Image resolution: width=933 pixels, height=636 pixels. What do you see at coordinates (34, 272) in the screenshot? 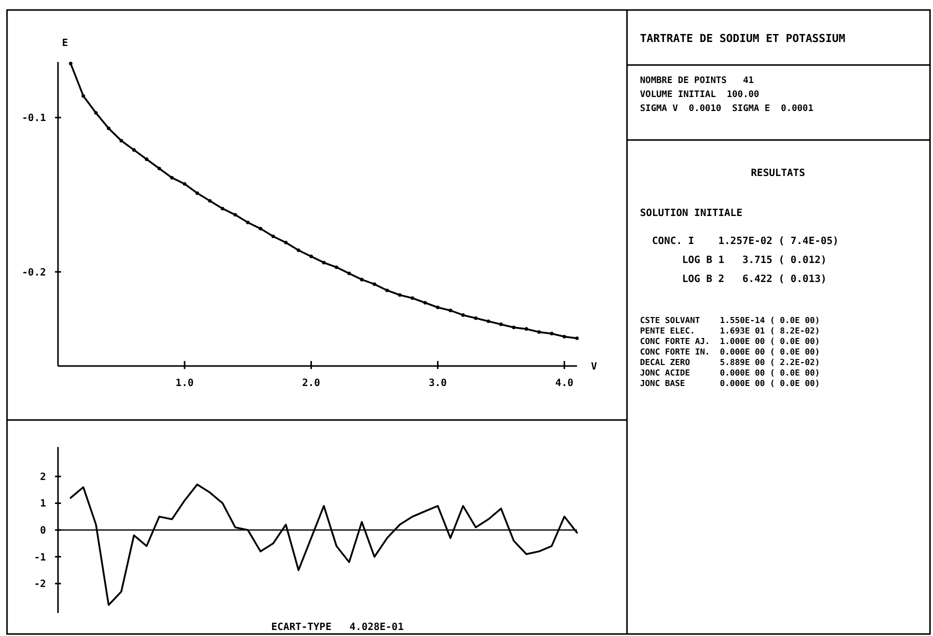
I see `y-tick-label: -0.2` at bounding box center [34, 272].